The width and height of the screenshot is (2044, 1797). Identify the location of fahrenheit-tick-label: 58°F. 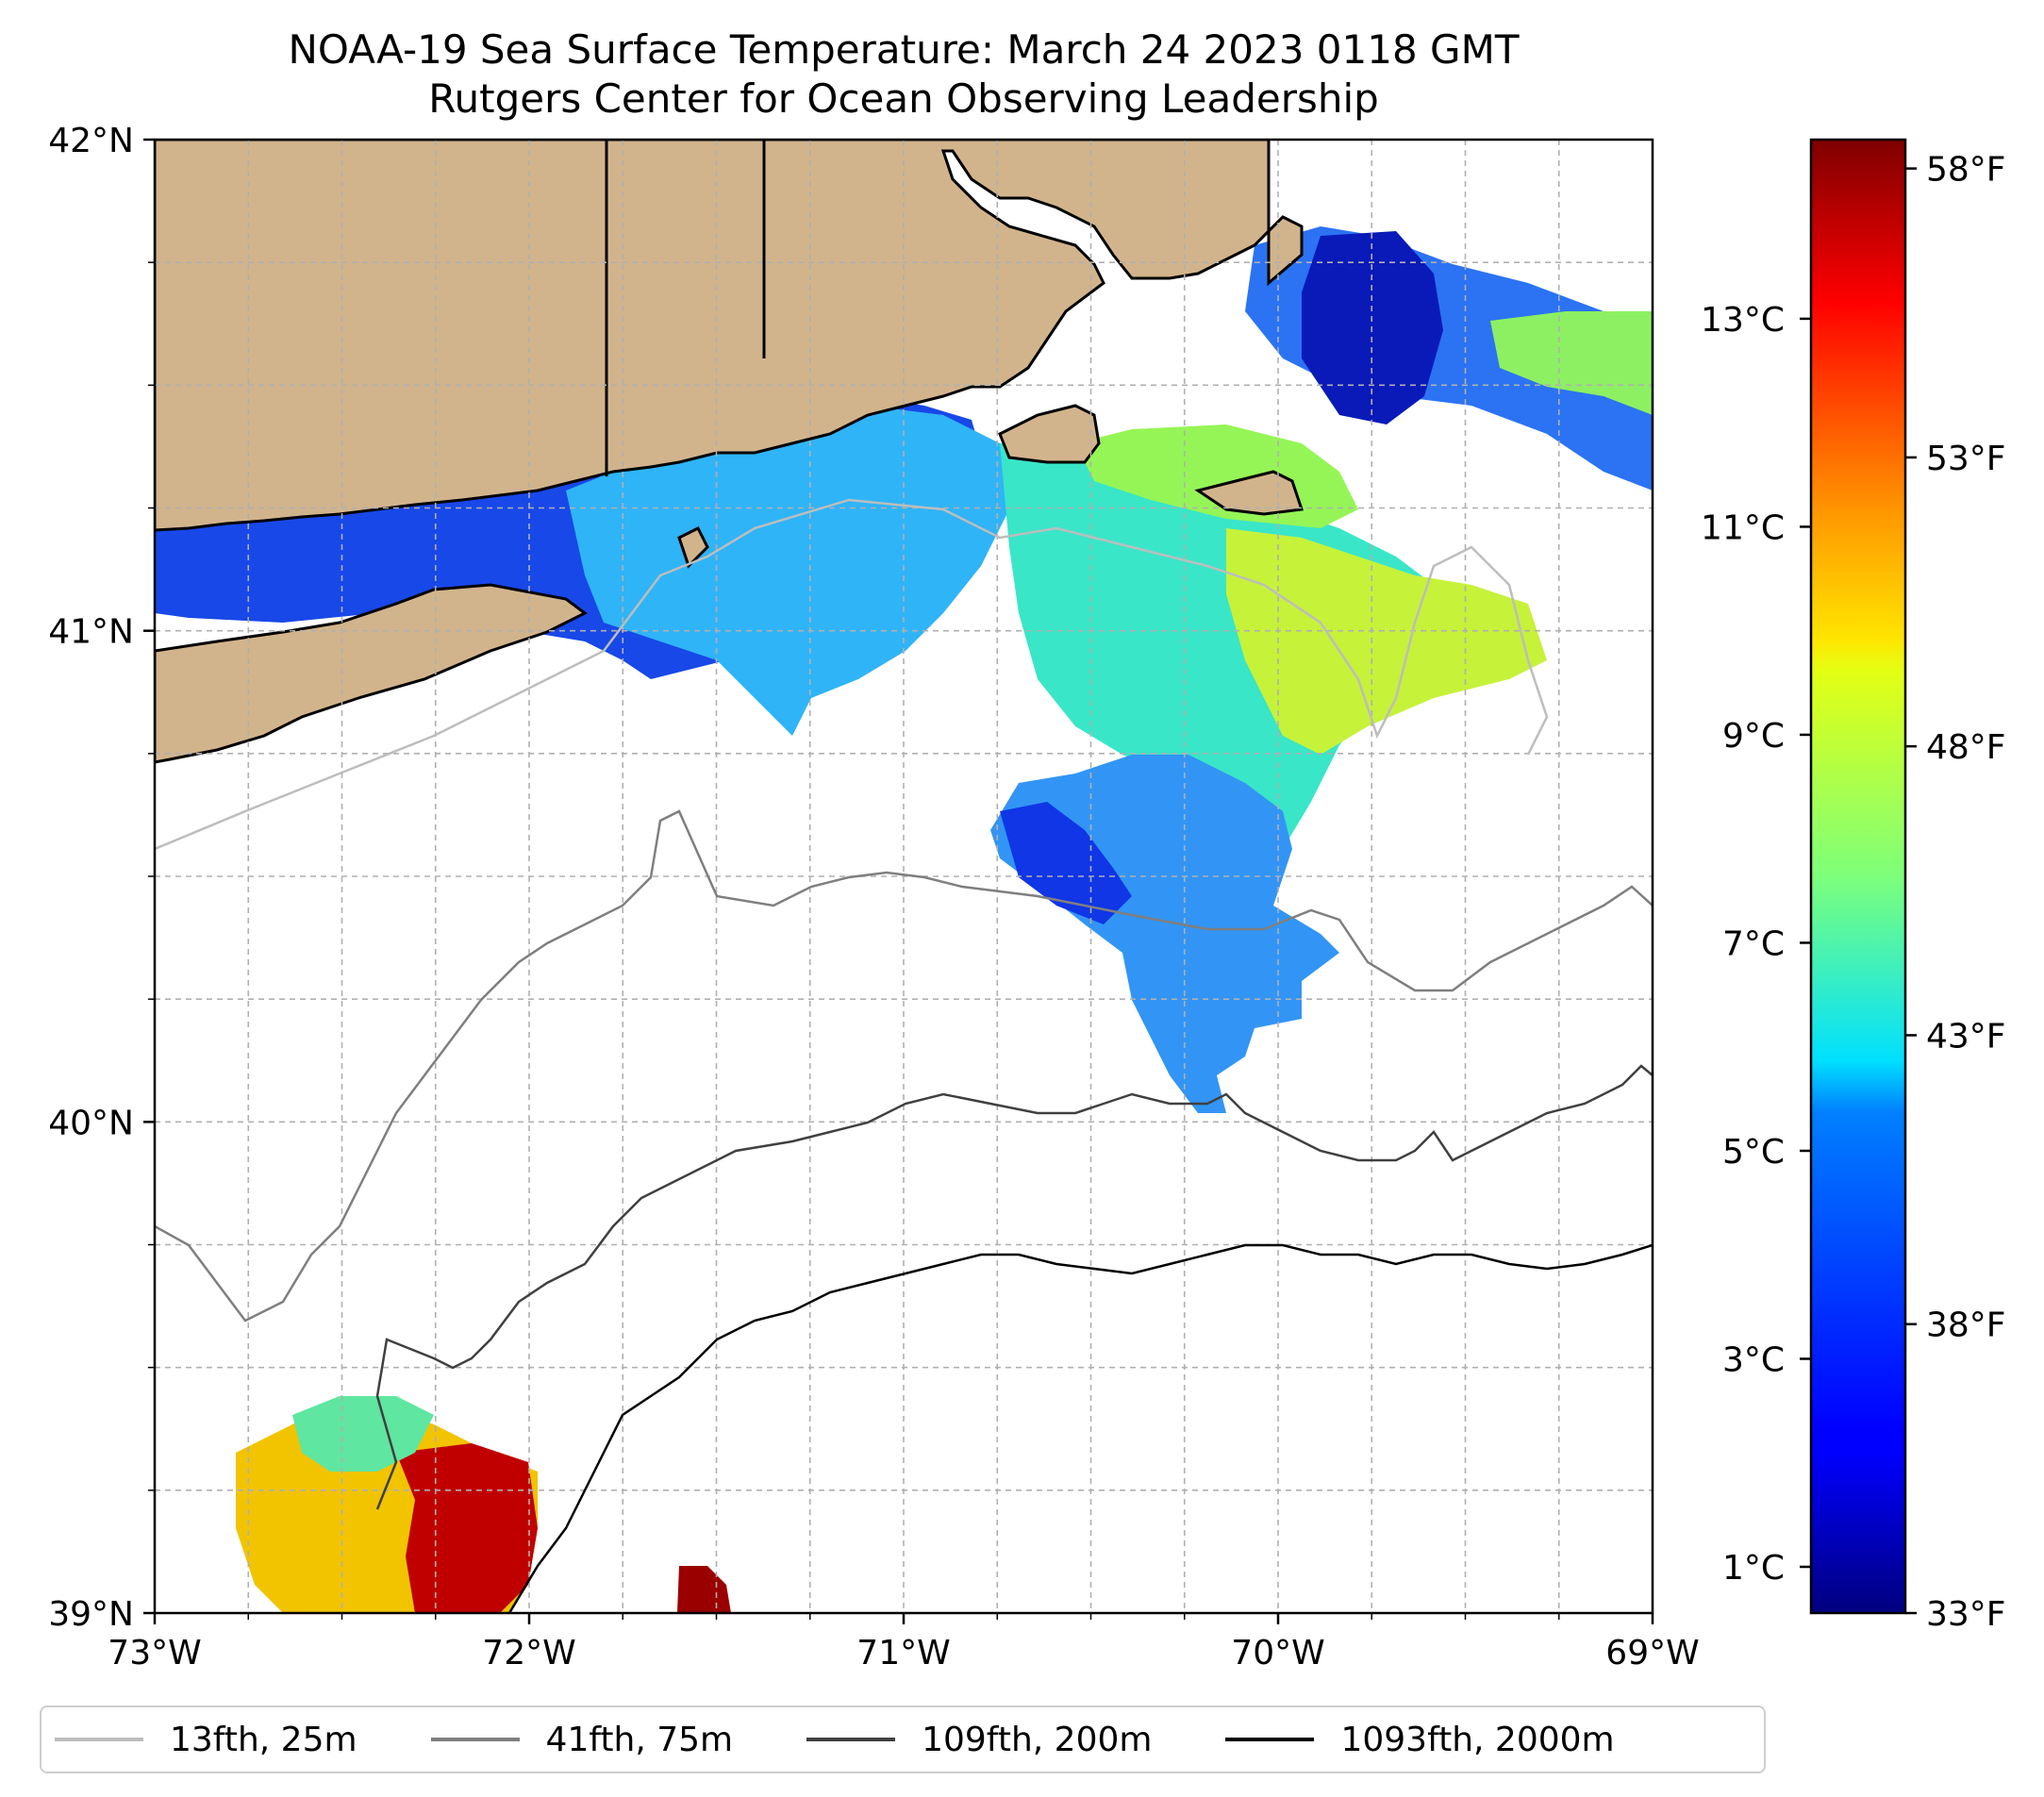
(1966, 170).